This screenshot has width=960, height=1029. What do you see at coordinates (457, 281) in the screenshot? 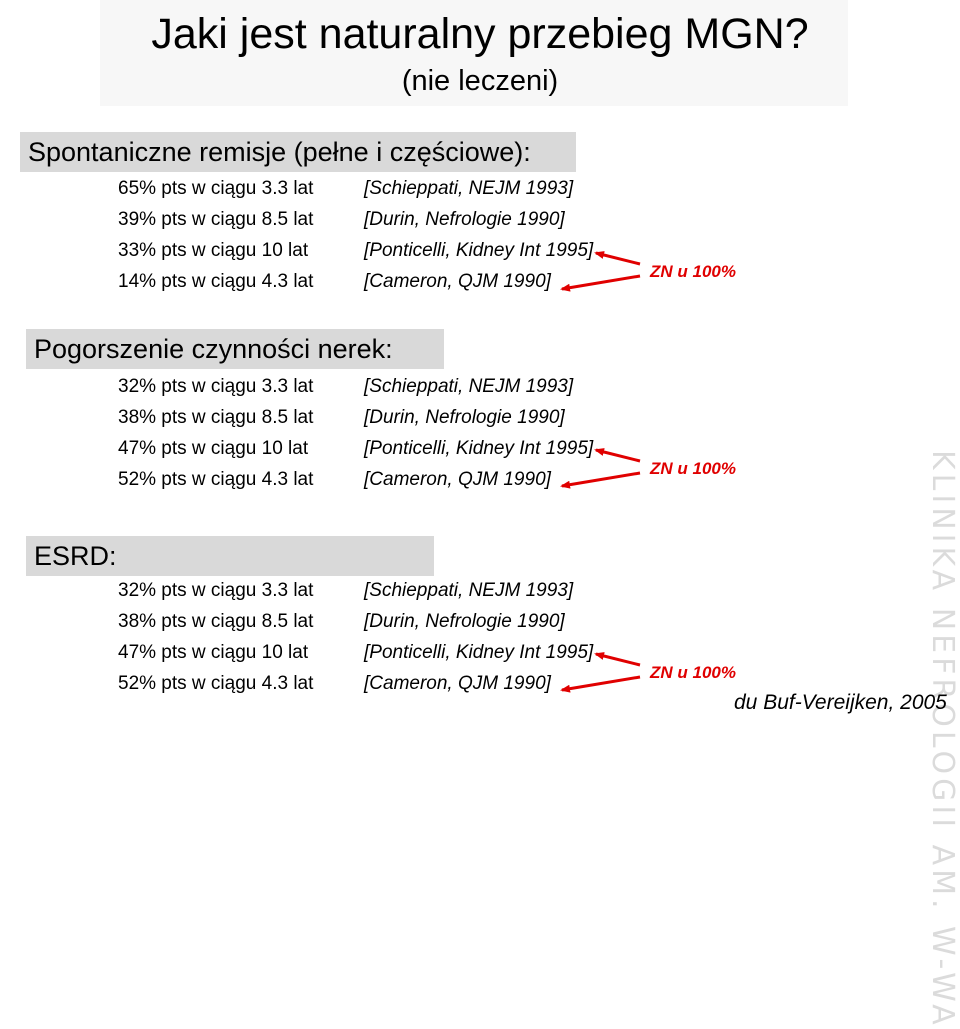
I see `remission-row-4-ref: [Cameron, QJM 1990]` at bounding box center [457, 281].